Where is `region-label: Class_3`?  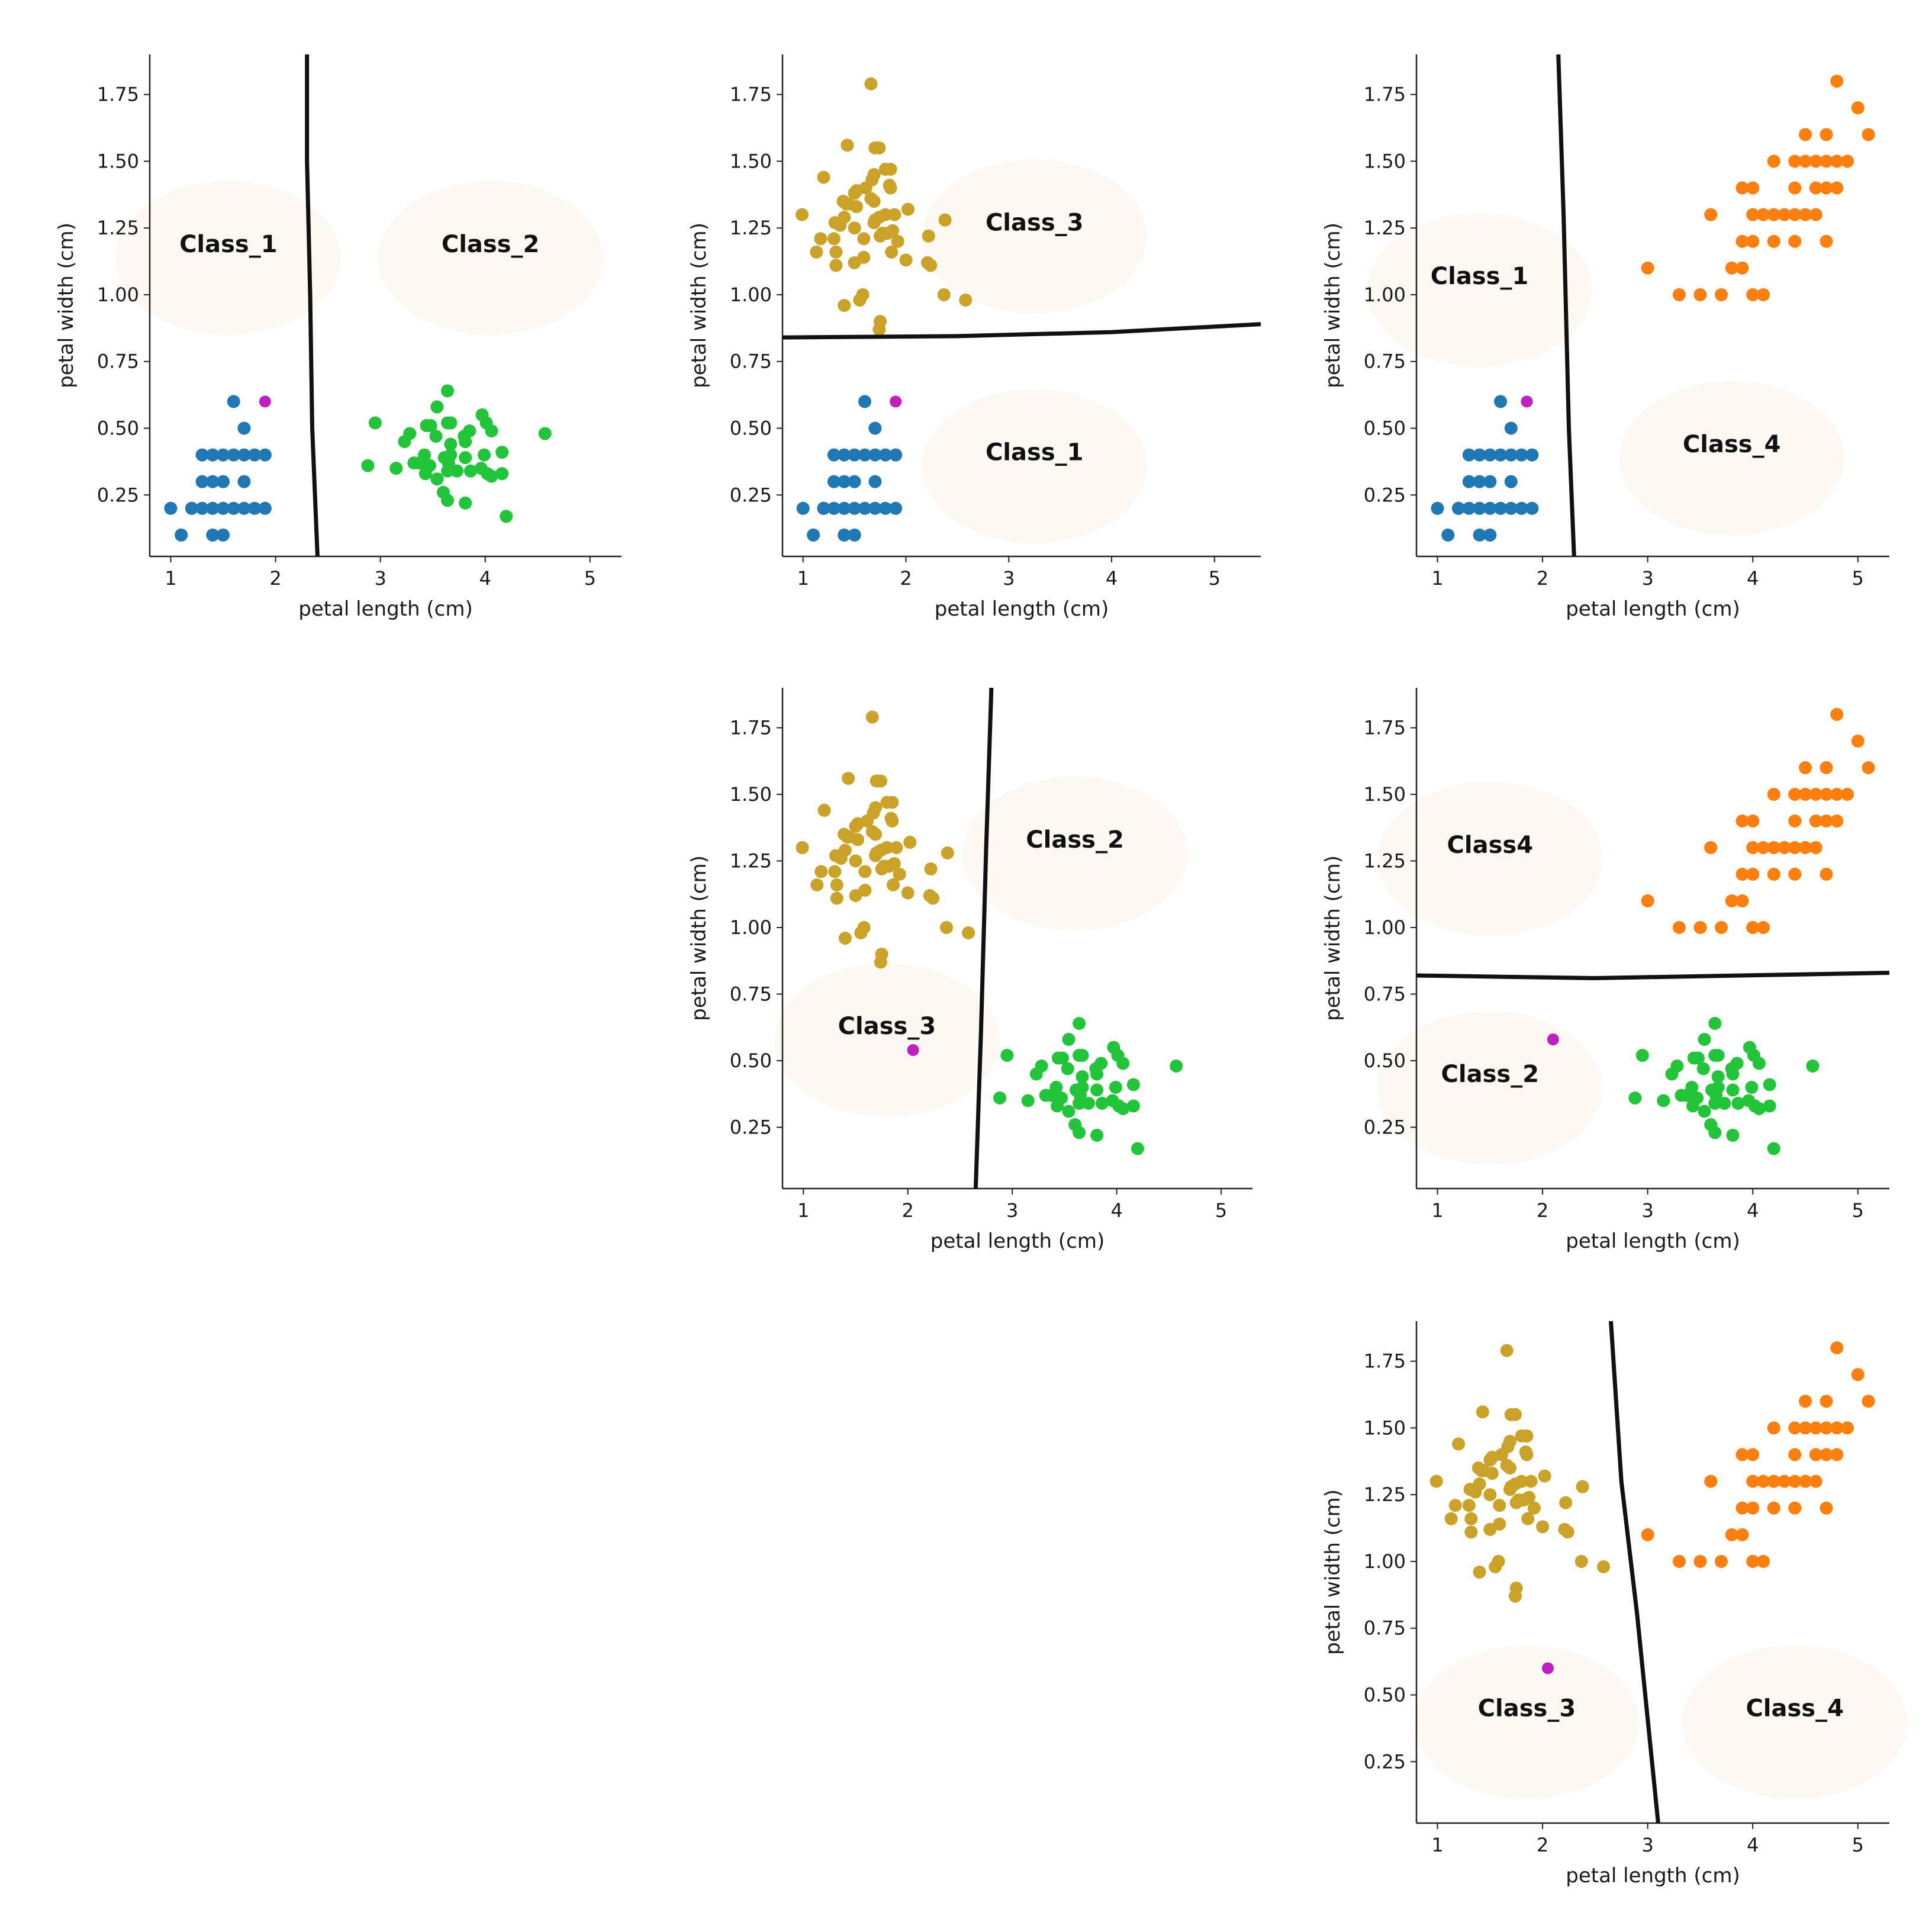
region-label: Class_3 is located at coordinates (887, 1026).